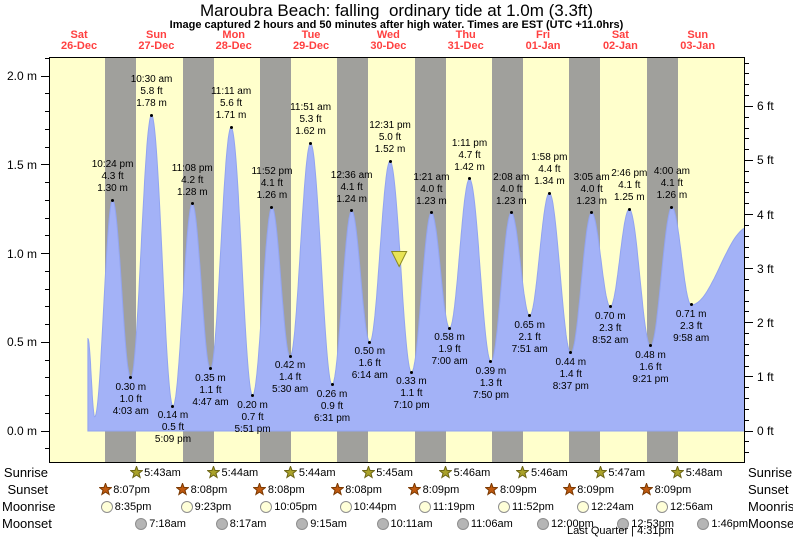 This screenshot has height=538, width=793. Describe the element at coordinates (240, 473) in the screenshot. I see `almanac-time-sunrise: 5:44am` at that location.